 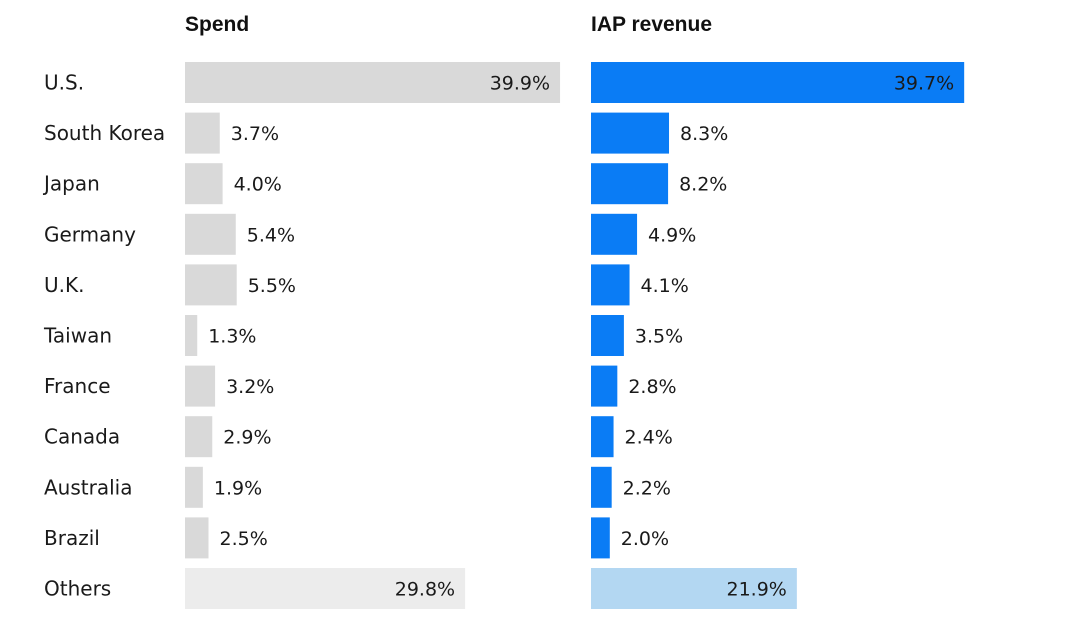 What do you see at coordinates (672, 235) in the screenshot?
I see `iap-revenue-value-label: 4.9%` at bounding box center [672, 235].